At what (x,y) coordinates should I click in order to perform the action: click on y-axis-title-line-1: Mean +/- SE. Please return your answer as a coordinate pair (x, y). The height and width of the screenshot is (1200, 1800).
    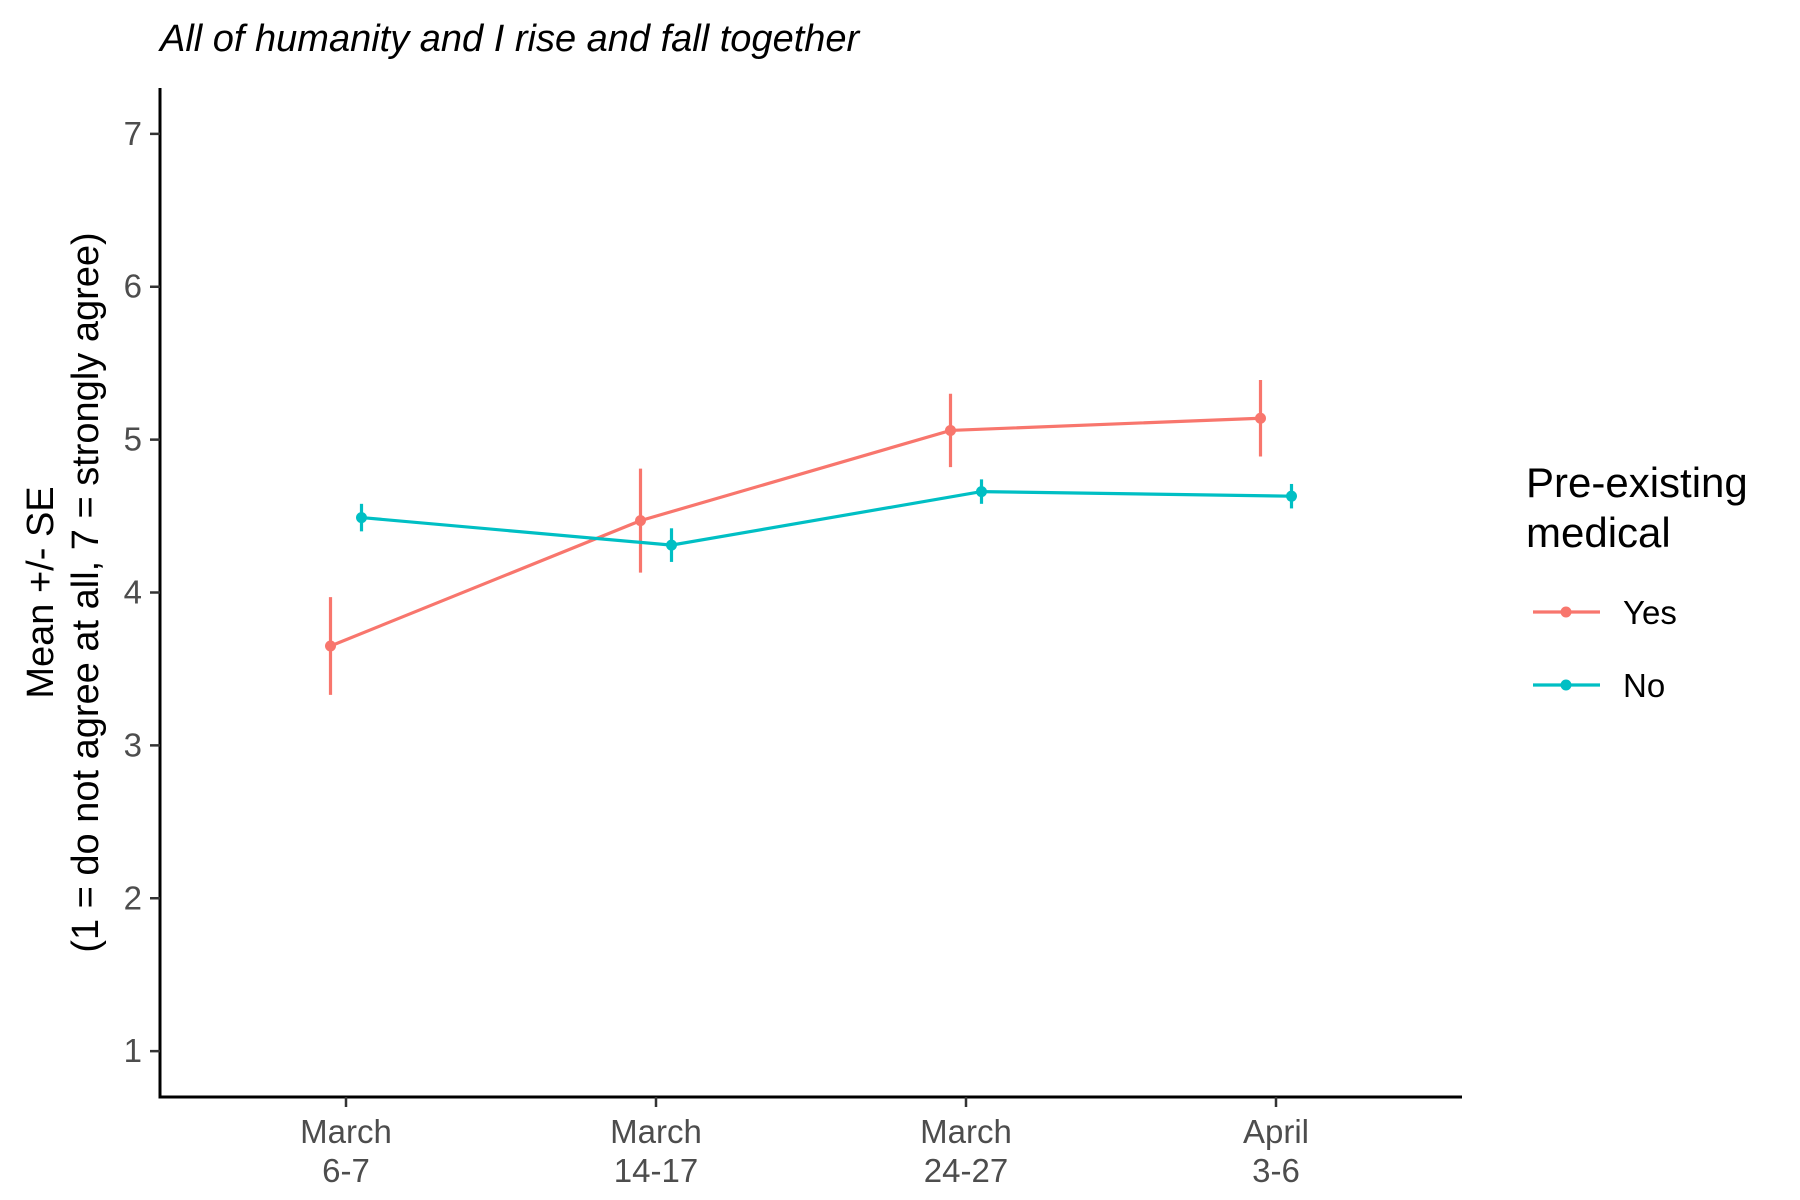
    Looking at the image, I should click on (41, 592).